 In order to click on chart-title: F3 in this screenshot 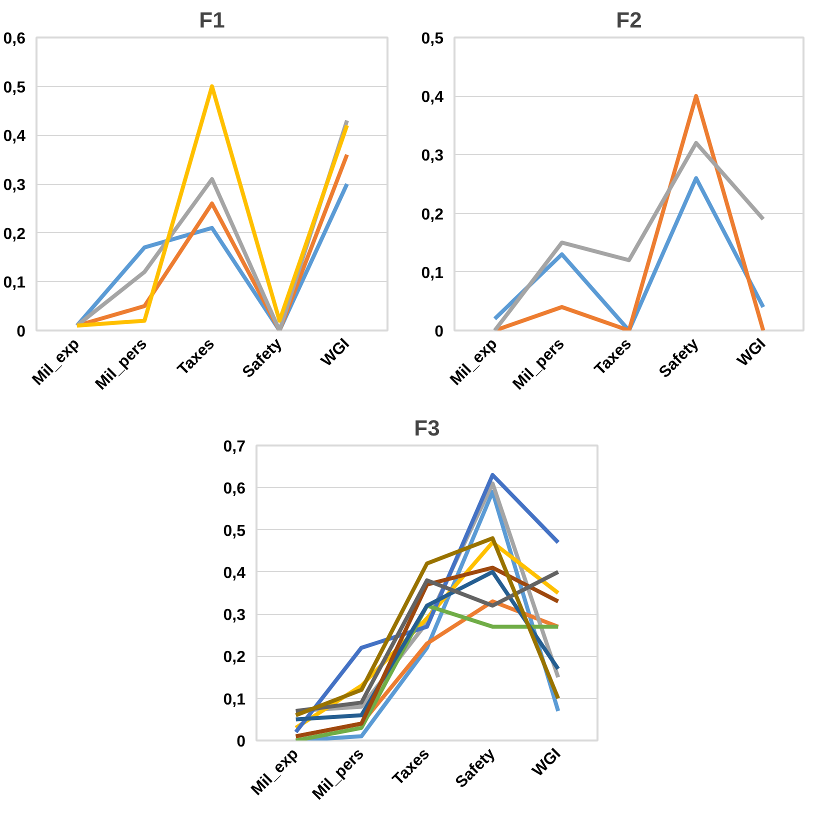, I will do `click(427, 428)`.